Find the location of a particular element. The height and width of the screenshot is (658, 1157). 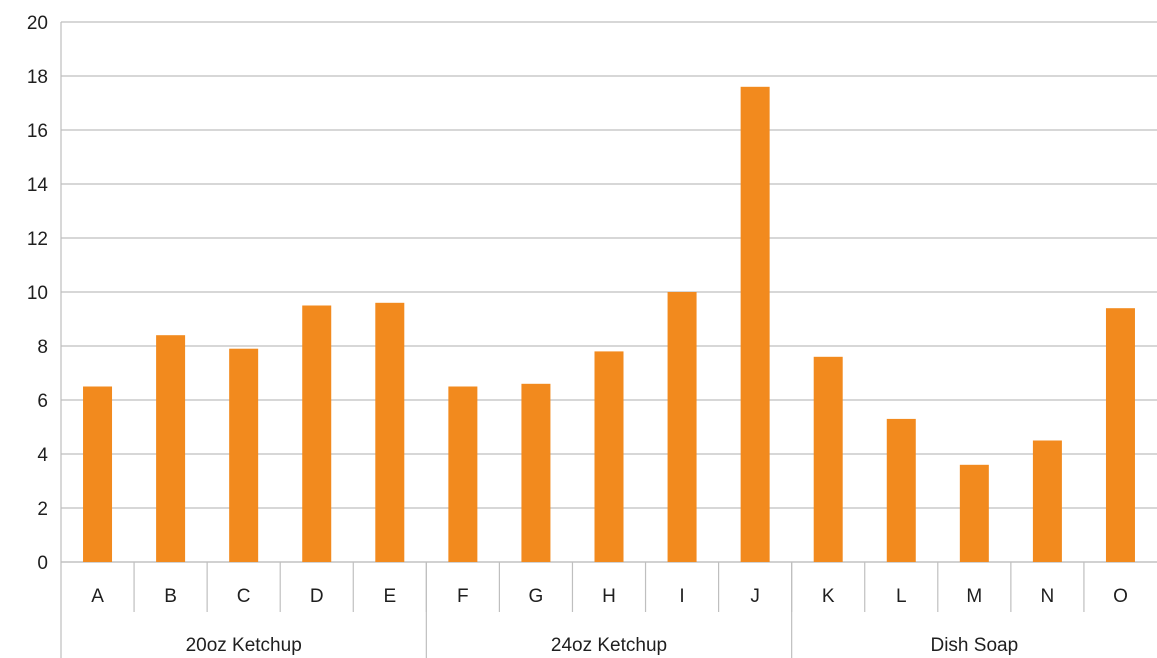

y-axis-ticks: 0 2 4 6 8 10 12 14 16 18 20 is located at coordinates (38, 293).